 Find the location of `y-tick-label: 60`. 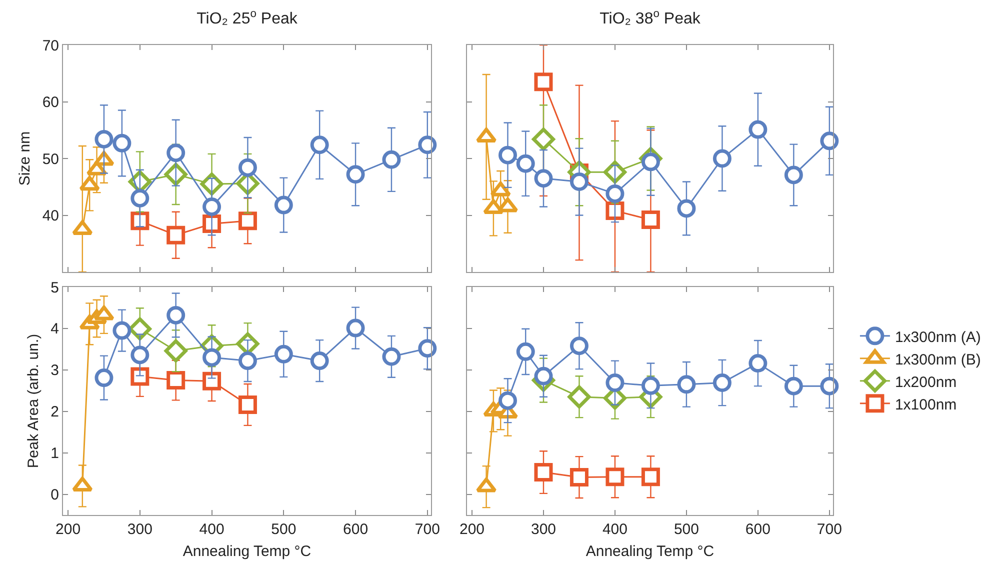

y-tick-label: 60 is located at coordinates (50, 102).